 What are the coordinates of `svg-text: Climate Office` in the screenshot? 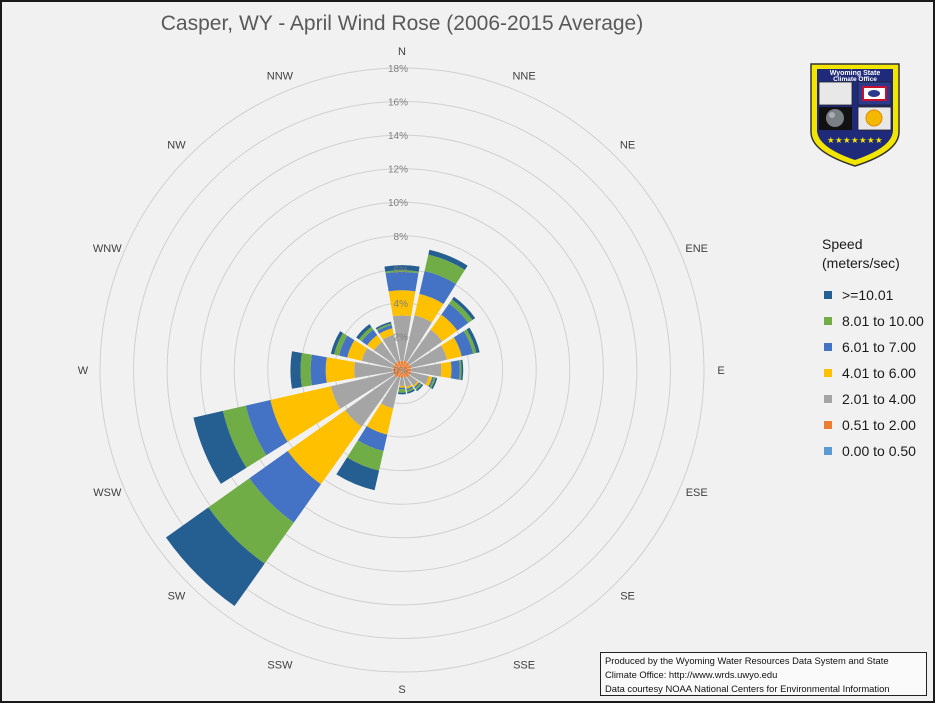 It's located at (855, 79).